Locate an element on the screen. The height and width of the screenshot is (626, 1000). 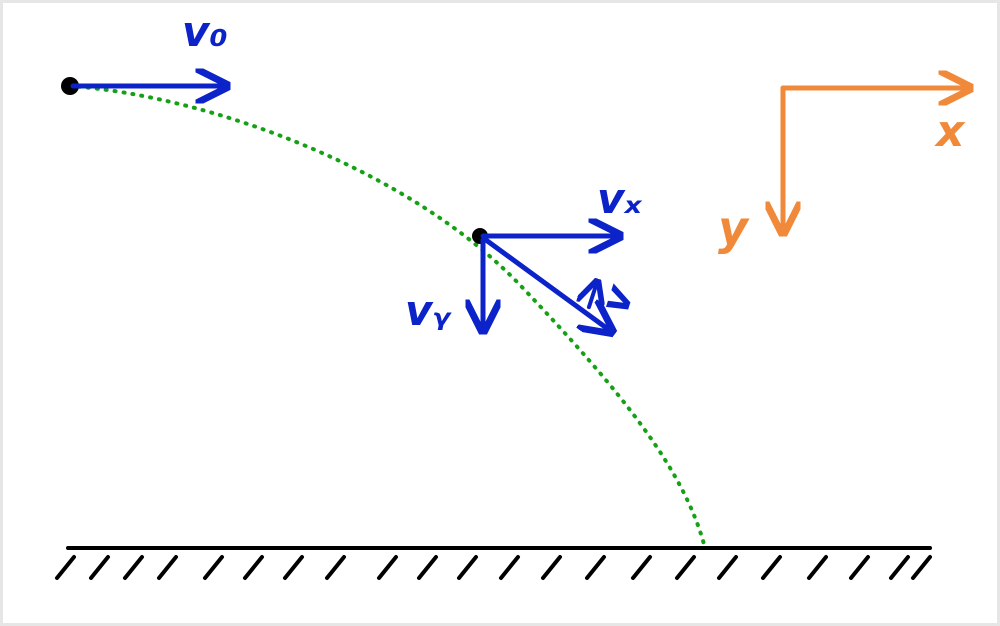
axis-y-label: y is located at coordinates (734, 228).